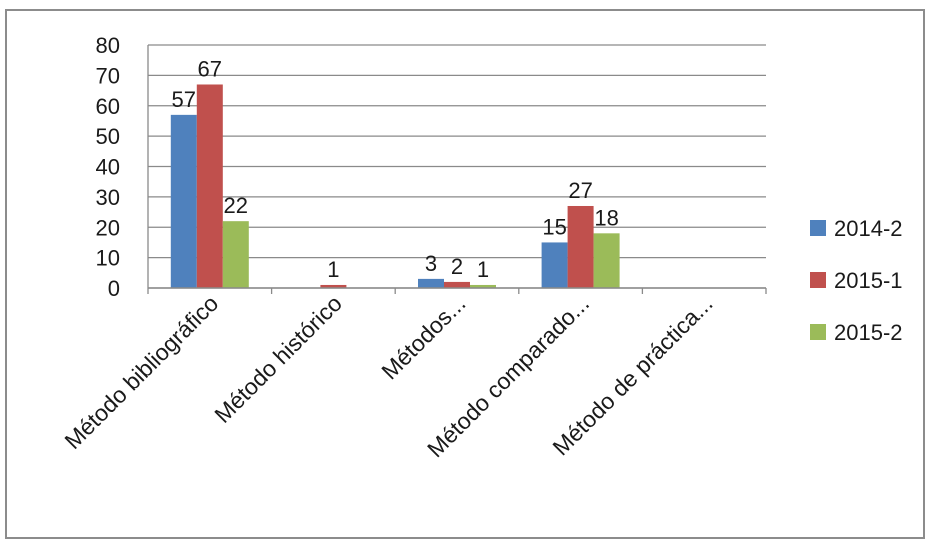 The height and width of the screenshot is (544, 933). Describe the element at coordinates (606, 217) in the screenshot. I see `data-label: 18` at that location.